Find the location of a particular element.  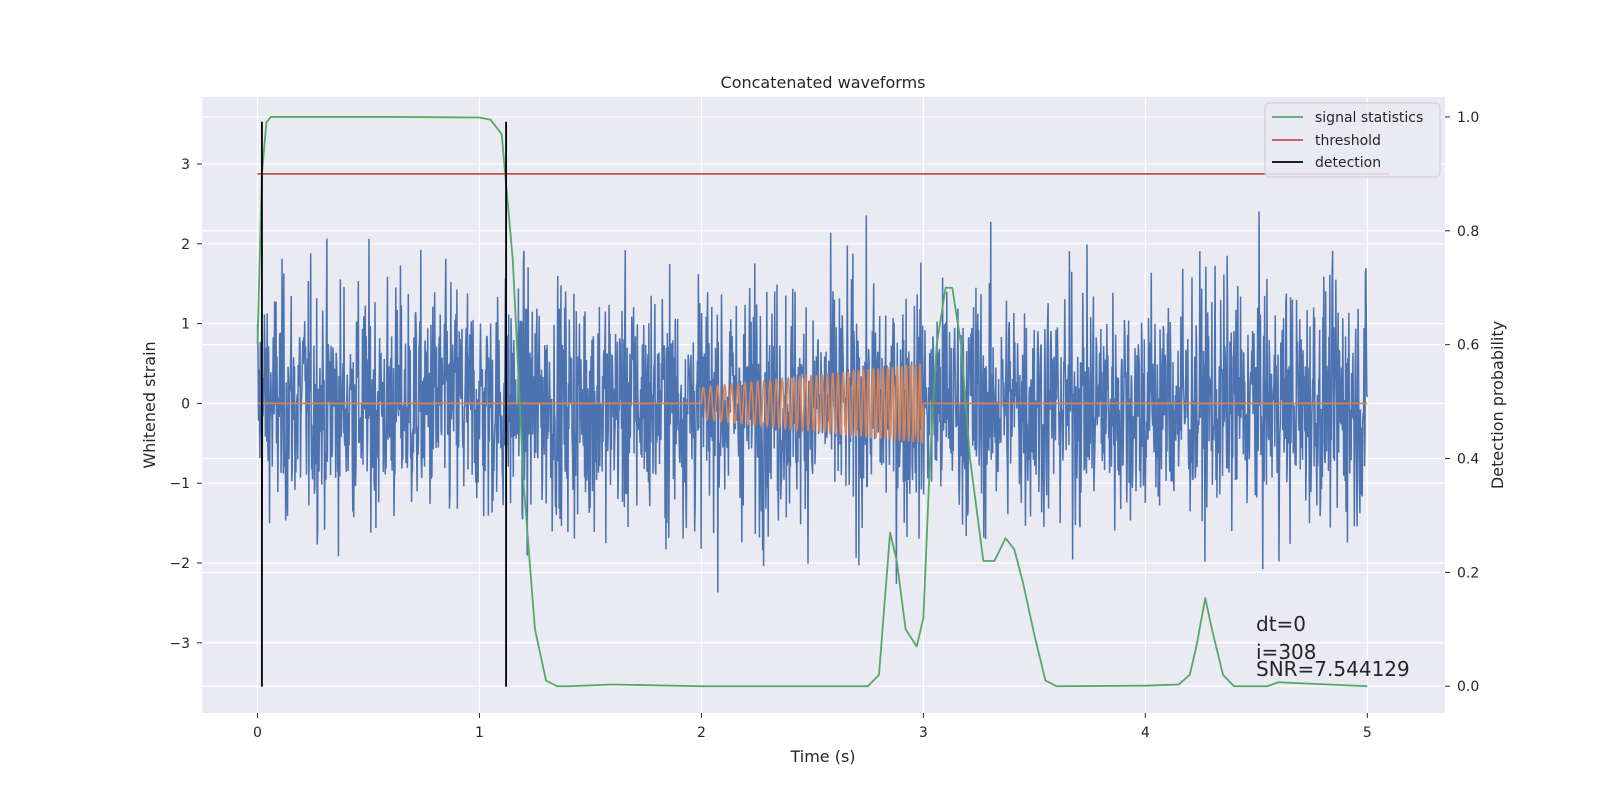

y-axis-label: Whitened strain is located at coordinates (149, 404).